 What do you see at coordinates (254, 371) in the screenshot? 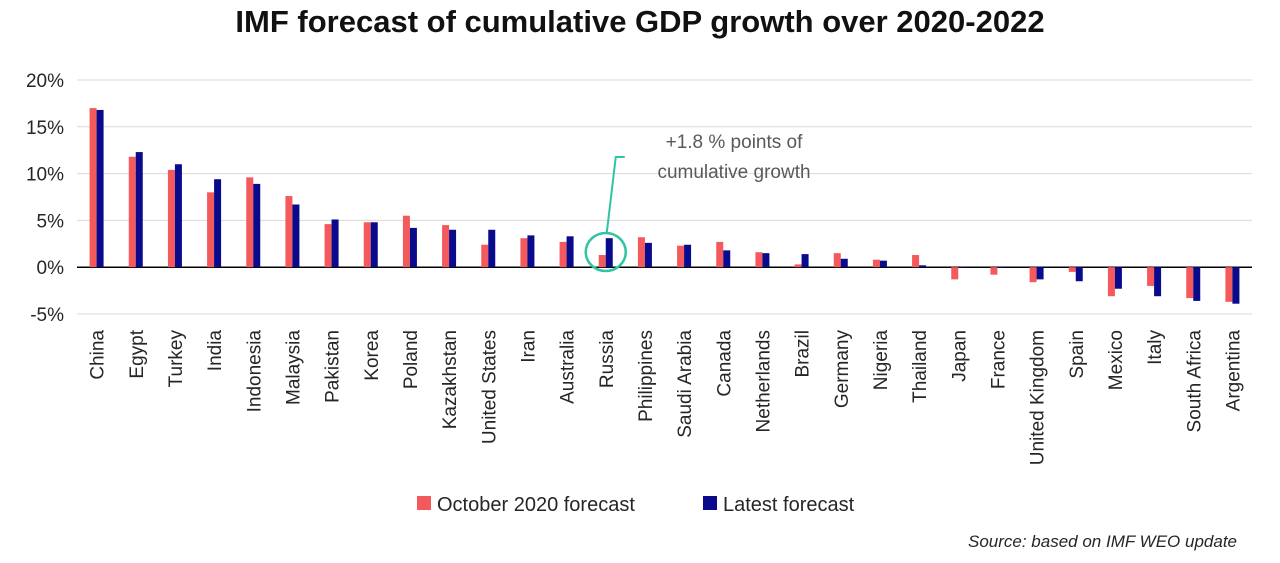
I see `x-category-label: Indonesia` at bounding box center [254, 371].